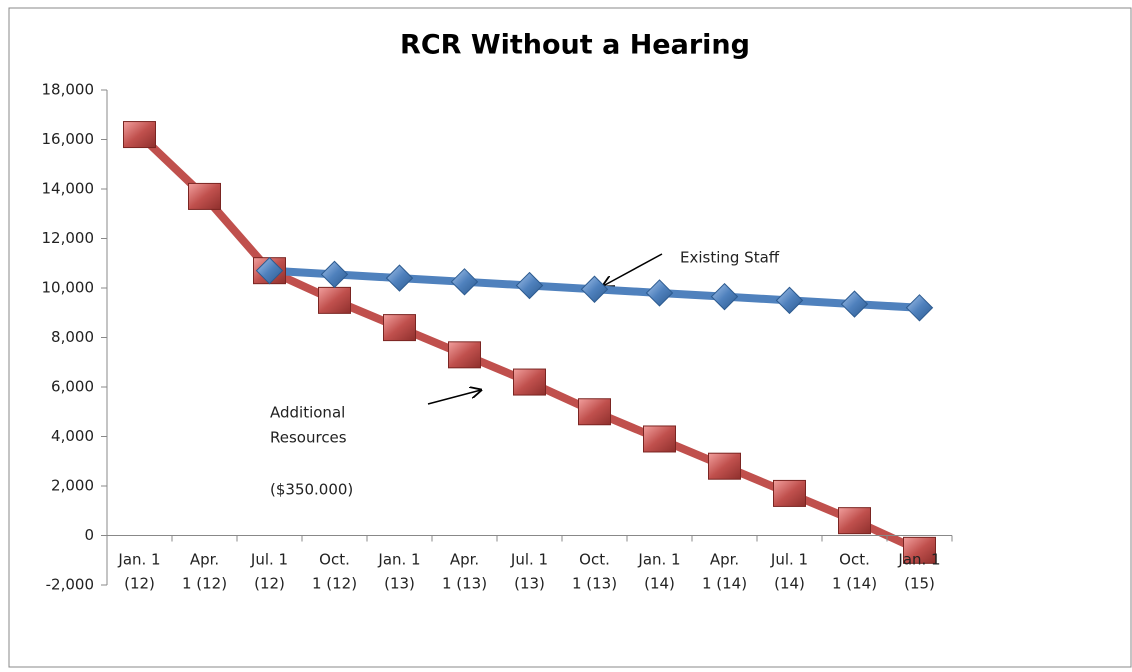 The width and height of the screenshot is (1132, 672). Describe the element at coordinates (854, 571) in the screenshot. I see `x-tick-label: Oct. 1 (14)` at that location.